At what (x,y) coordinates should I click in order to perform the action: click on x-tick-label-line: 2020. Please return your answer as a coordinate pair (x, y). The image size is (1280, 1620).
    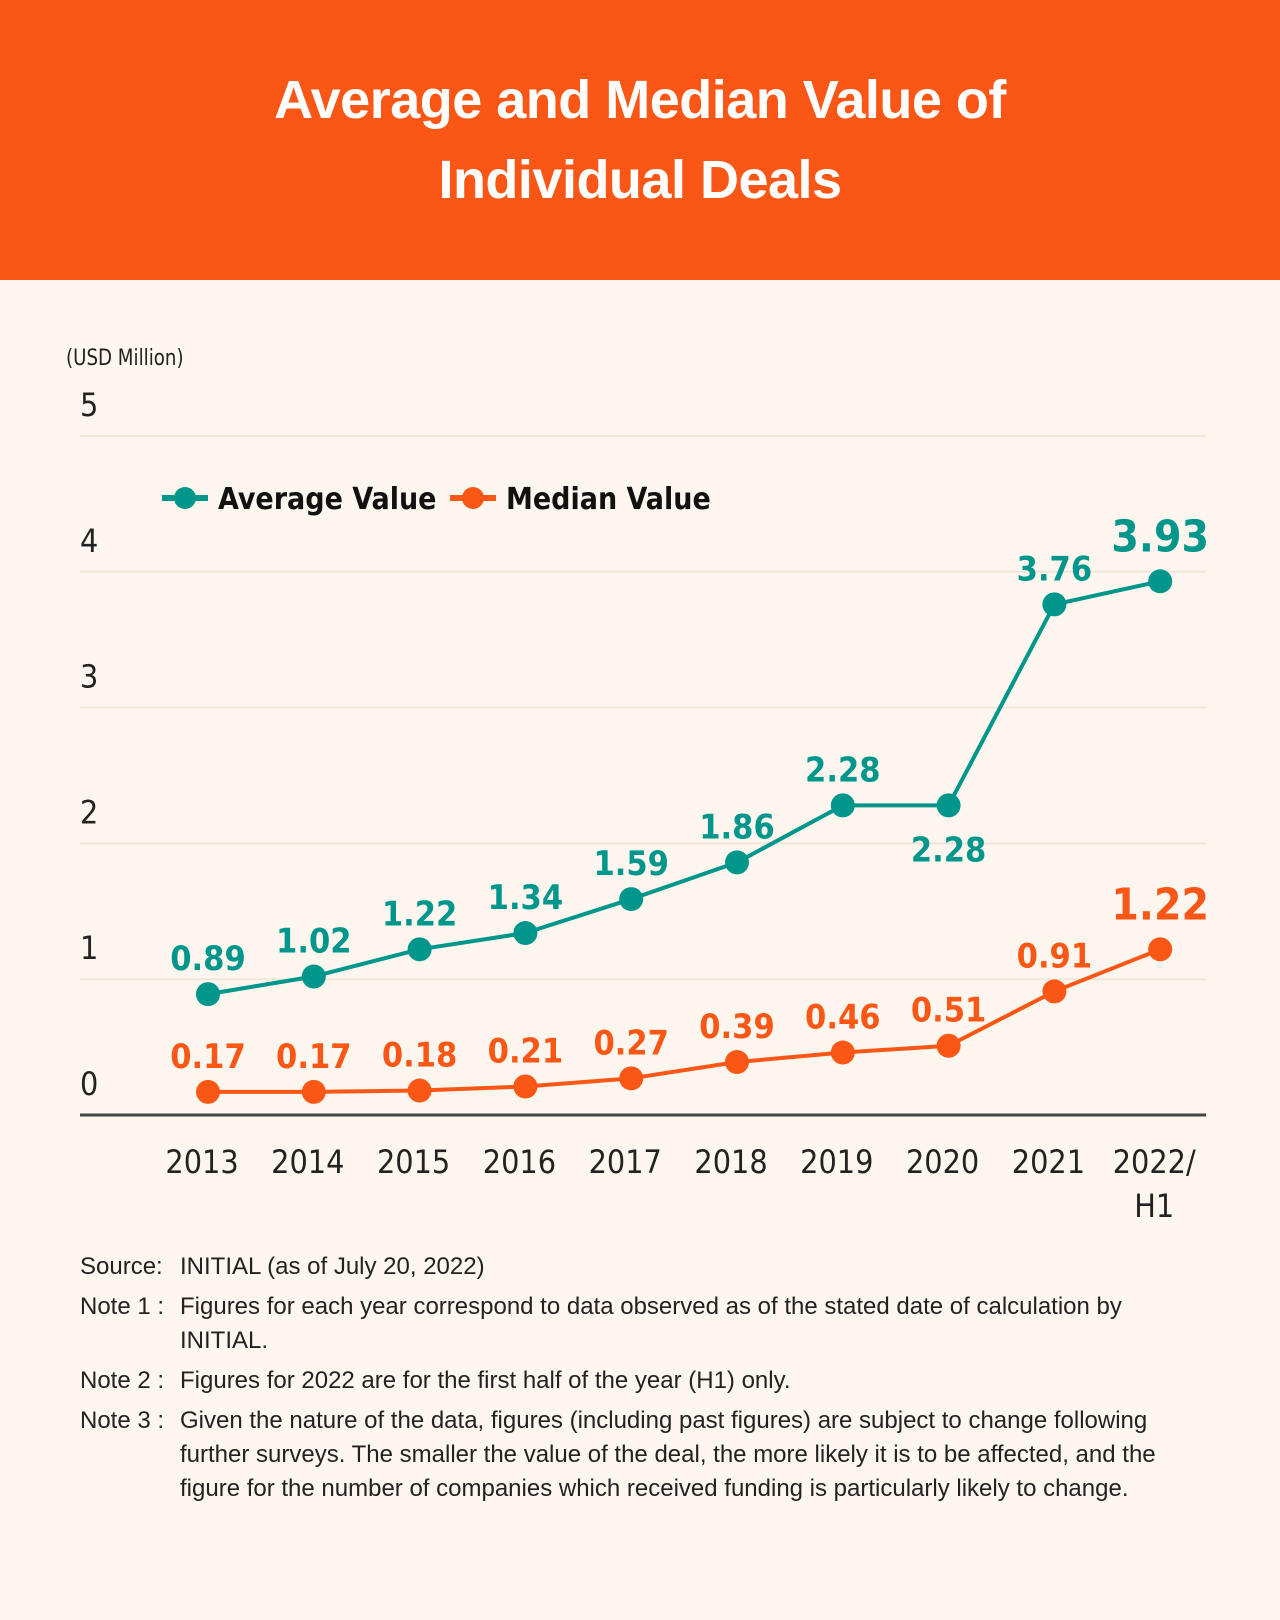
    Looking at the image, I should click on (942, 1162).